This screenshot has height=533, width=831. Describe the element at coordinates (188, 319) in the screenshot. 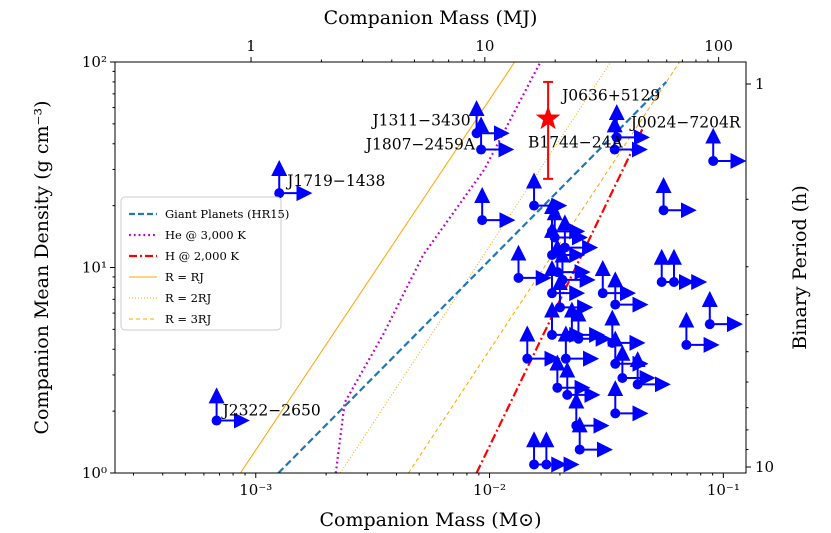

I see `legend-label: R = 3RJ` at that location.